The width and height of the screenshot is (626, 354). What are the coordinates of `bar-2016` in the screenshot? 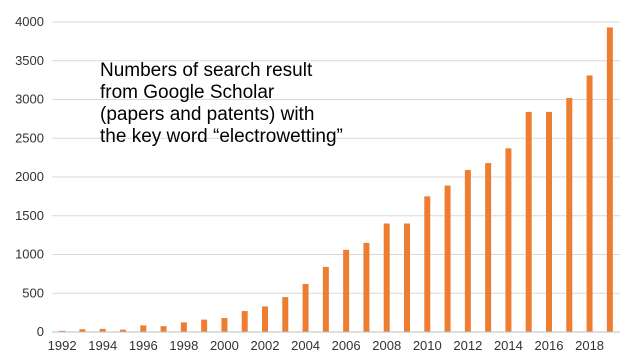 It's located at (549, 222).